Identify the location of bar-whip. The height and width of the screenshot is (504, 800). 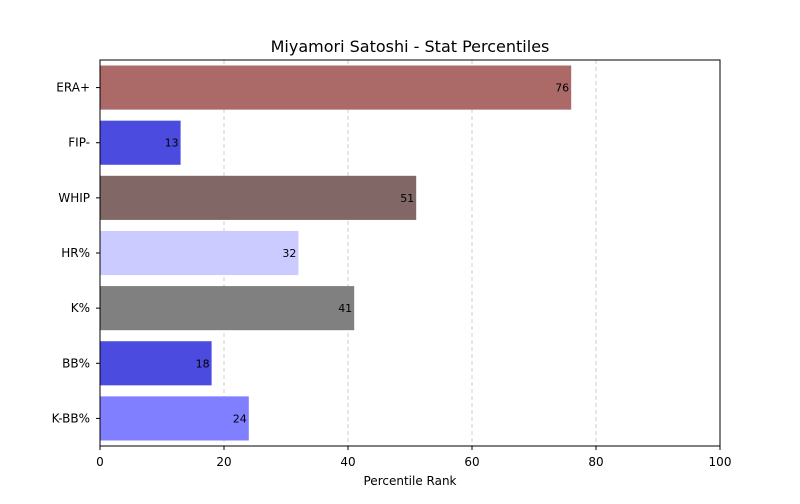
(258, 197).